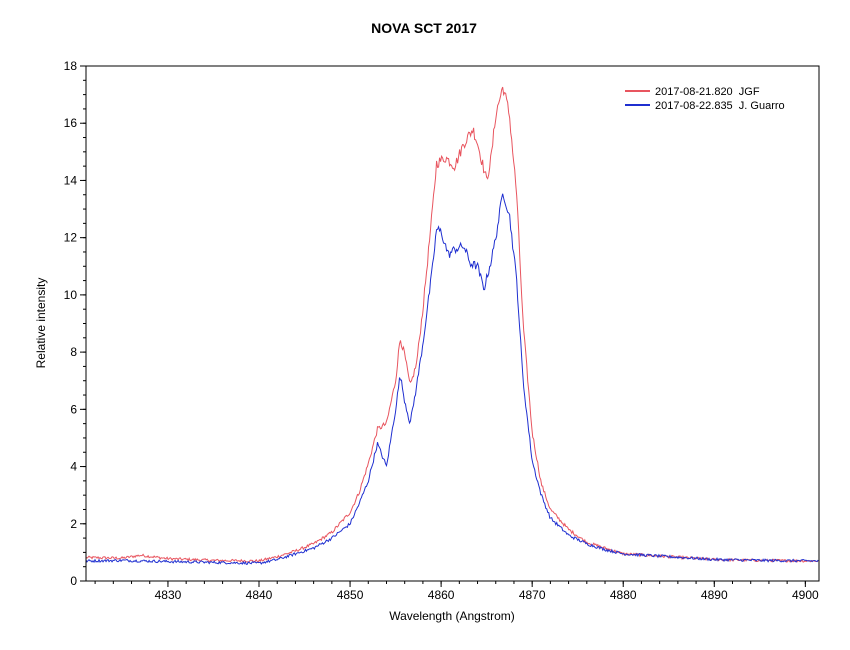 The width and height of the screenshot is (850, 650). Describe the element at coordinates (71, 180) in the screenshot. I see `y-tick-label: 14` at that location.